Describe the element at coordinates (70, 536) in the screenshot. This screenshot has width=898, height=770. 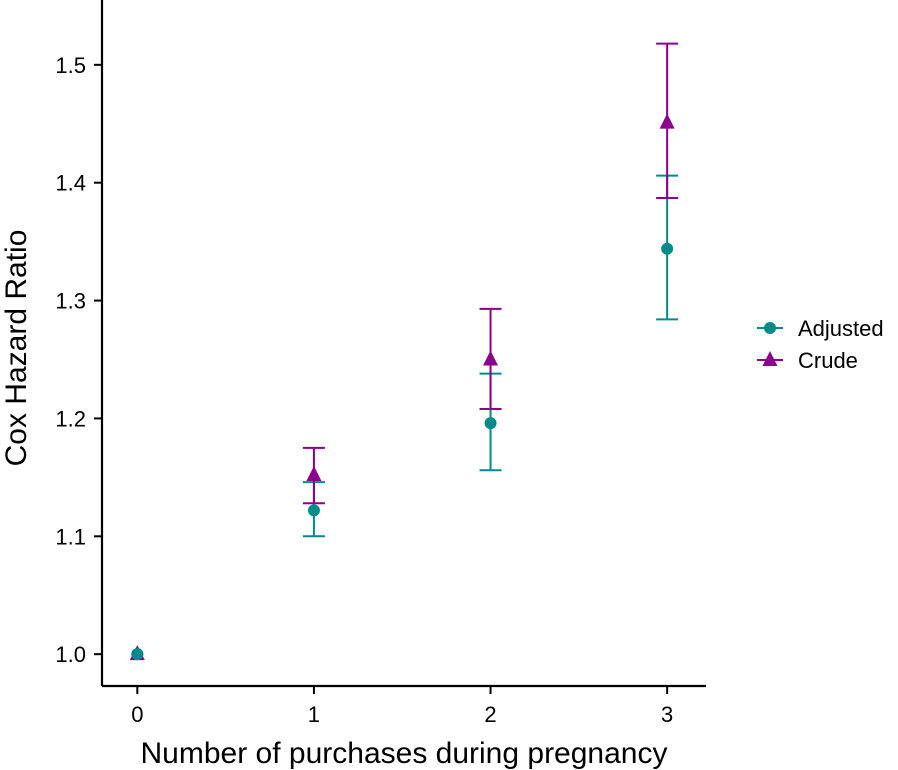
I see `y-tick-label: 1.1` at that location.